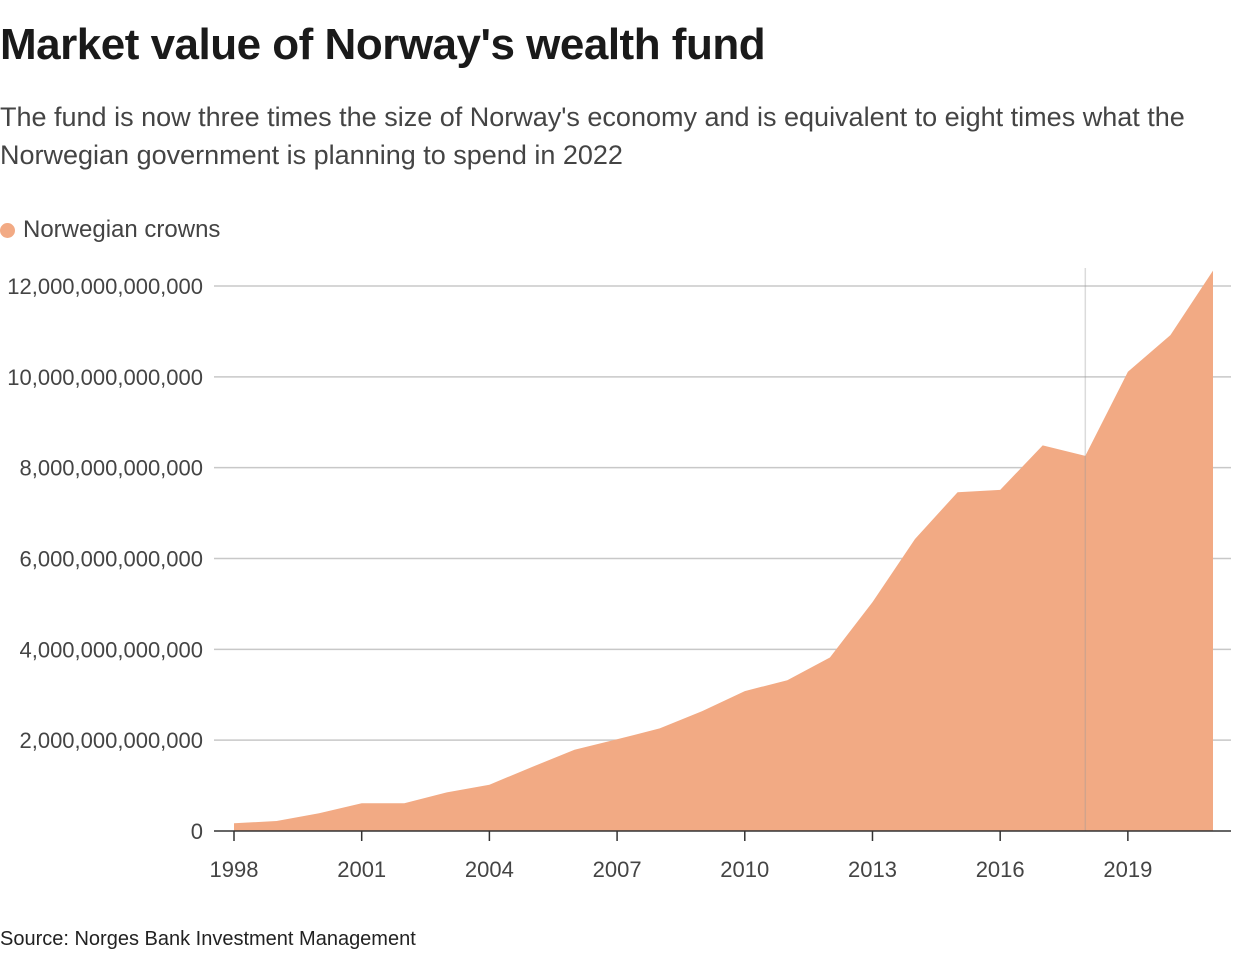 The height and width of the screenshot is (960, 1236). I want to click on y-tick-label: 0, so click(197, 831).